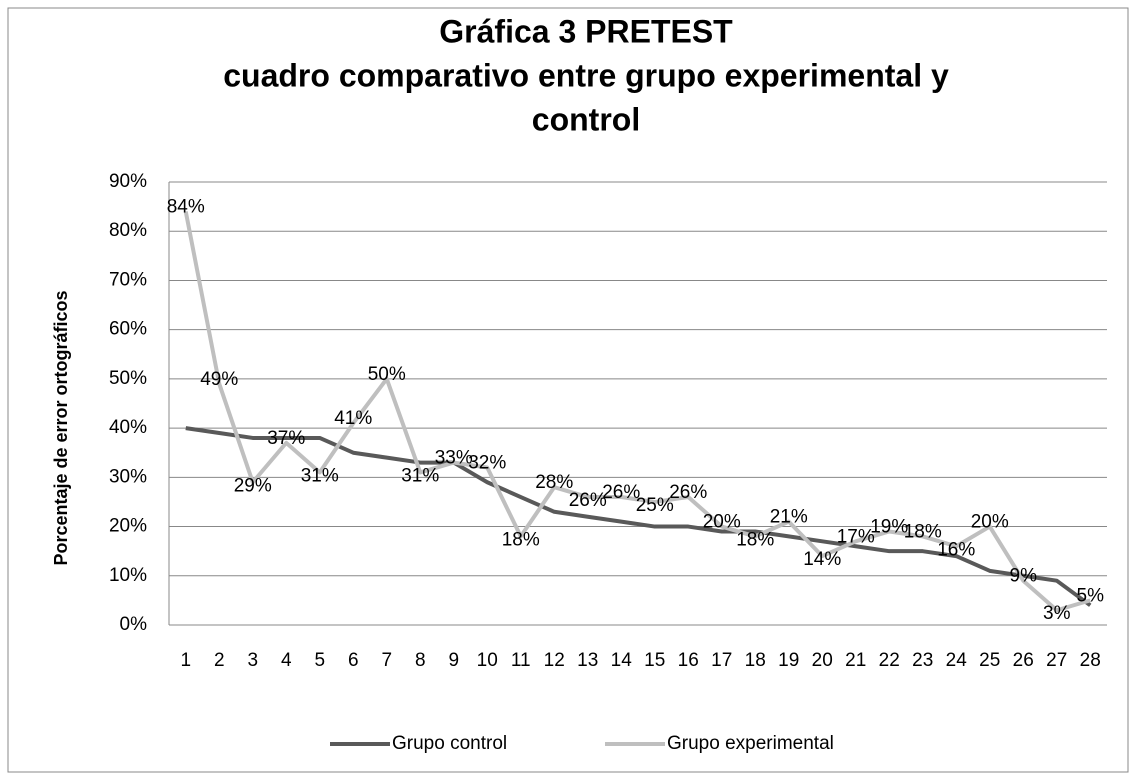 Image resolution: width=1136 pixels, height=780 pixels. Describe the element at coordinates (788, 660) in the screenshot. I see `x-tick-label: 19` at that location.